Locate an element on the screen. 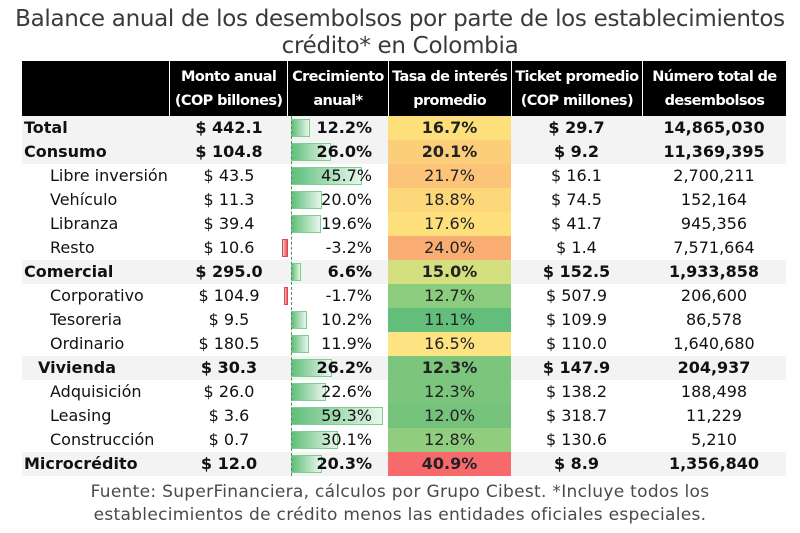  row-label: Tesoreria is located at coordinates (86, 319).